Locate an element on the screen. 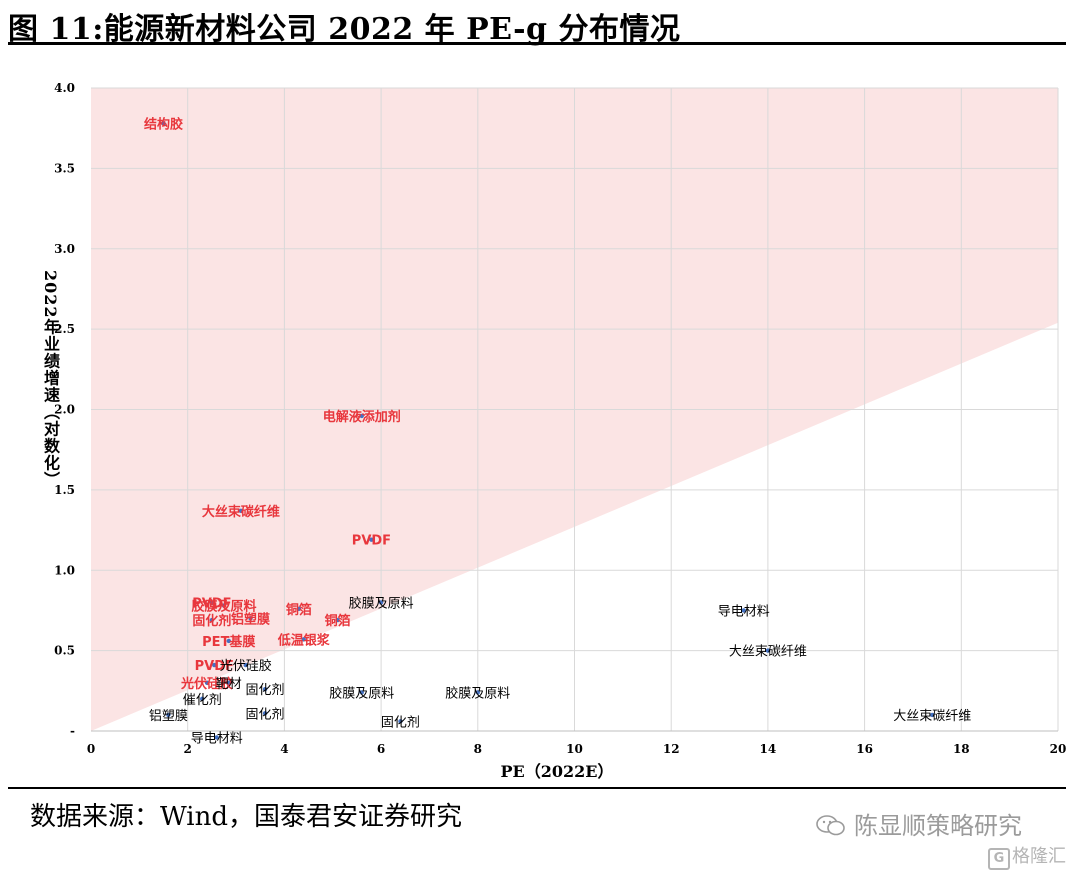 The width and height of the screenshot is (1080, 870). brand-mark: G 格隆汇 is located at coordinates (1027, 856).